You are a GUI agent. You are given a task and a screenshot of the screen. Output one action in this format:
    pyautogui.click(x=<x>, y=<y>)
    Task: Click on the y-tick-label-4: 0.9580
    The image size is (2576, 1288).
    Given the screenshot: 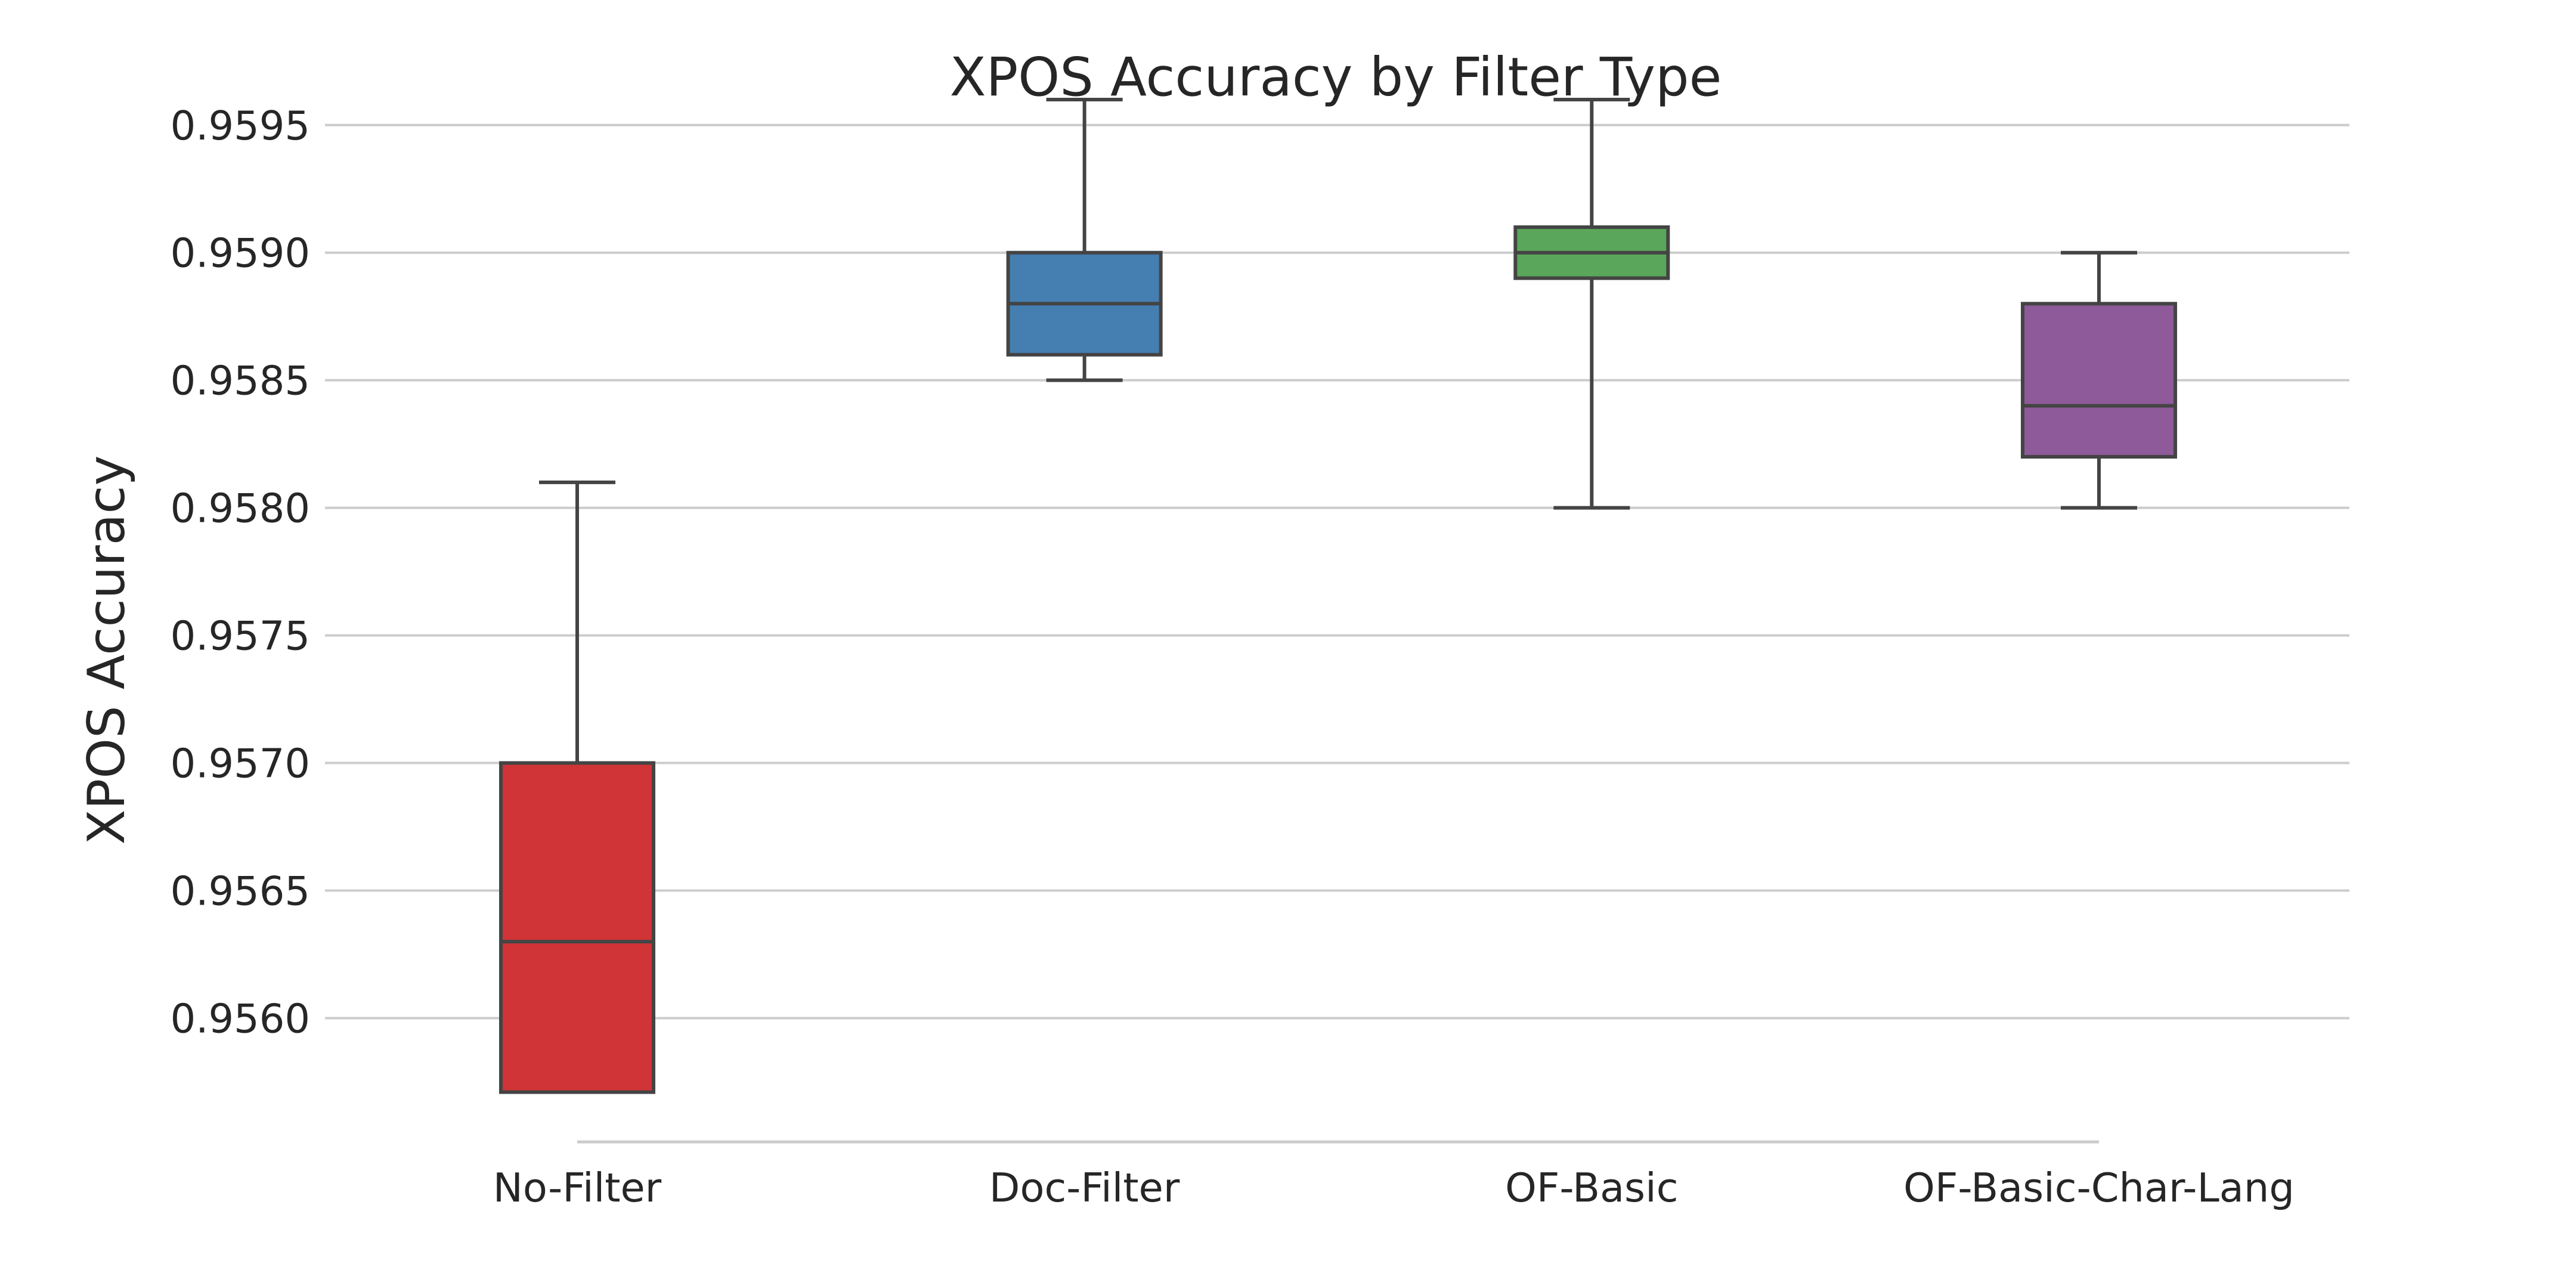 What is the action you would take?
    pyautogui.click(x=241, y=509)
    